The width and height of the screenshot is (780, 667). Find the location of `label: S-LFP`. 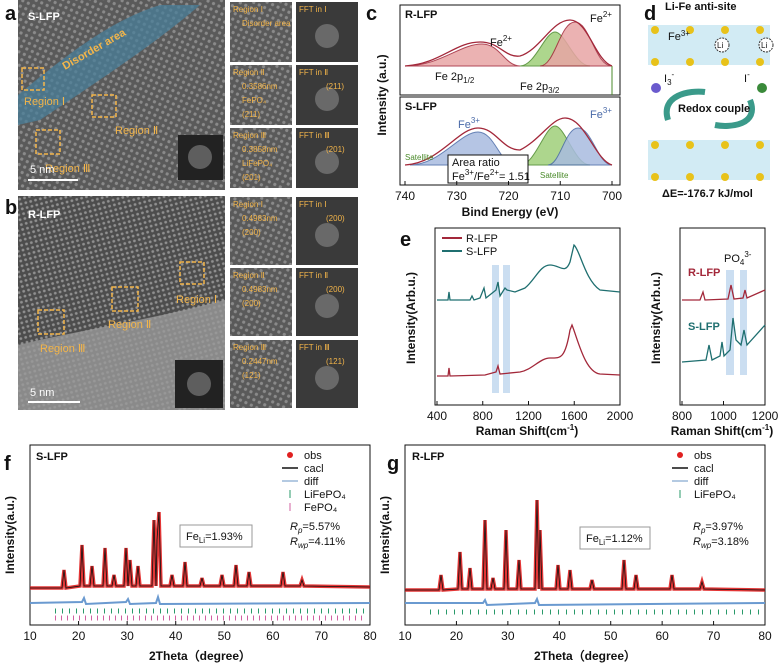

label: S-LFP is located at coordinates (421, 107).